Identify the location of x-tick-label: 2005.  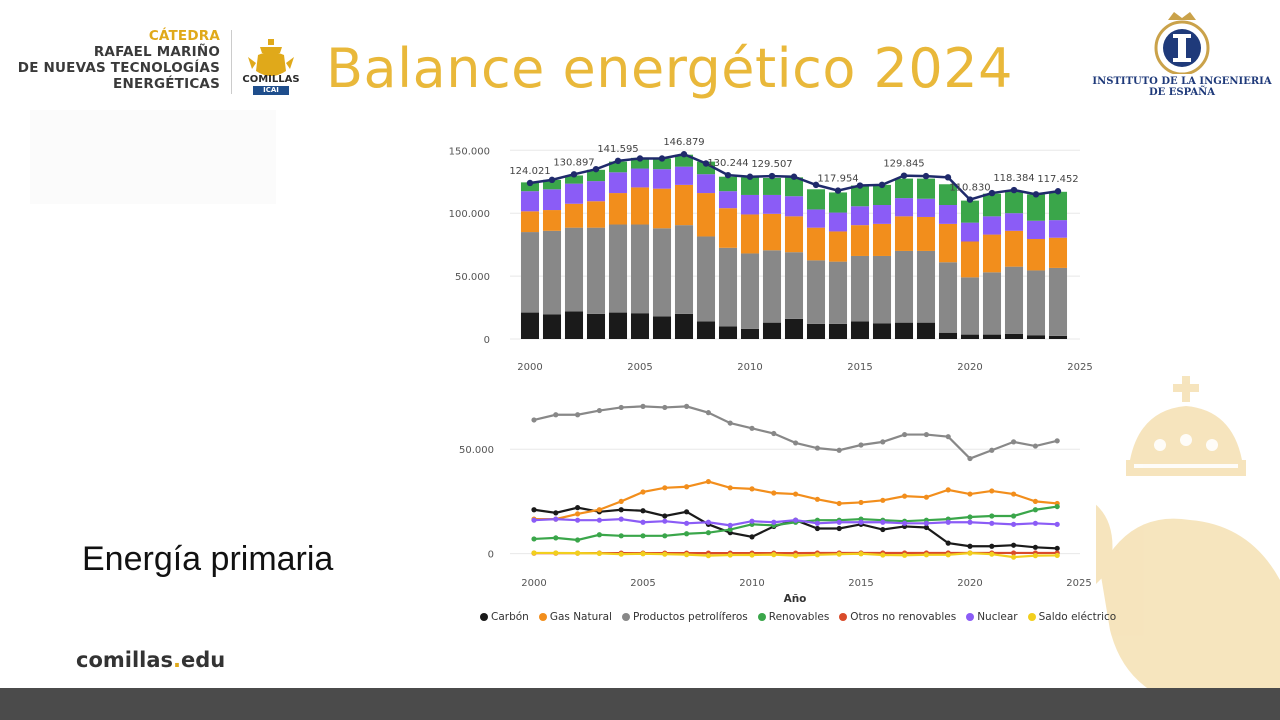
(639, 367).